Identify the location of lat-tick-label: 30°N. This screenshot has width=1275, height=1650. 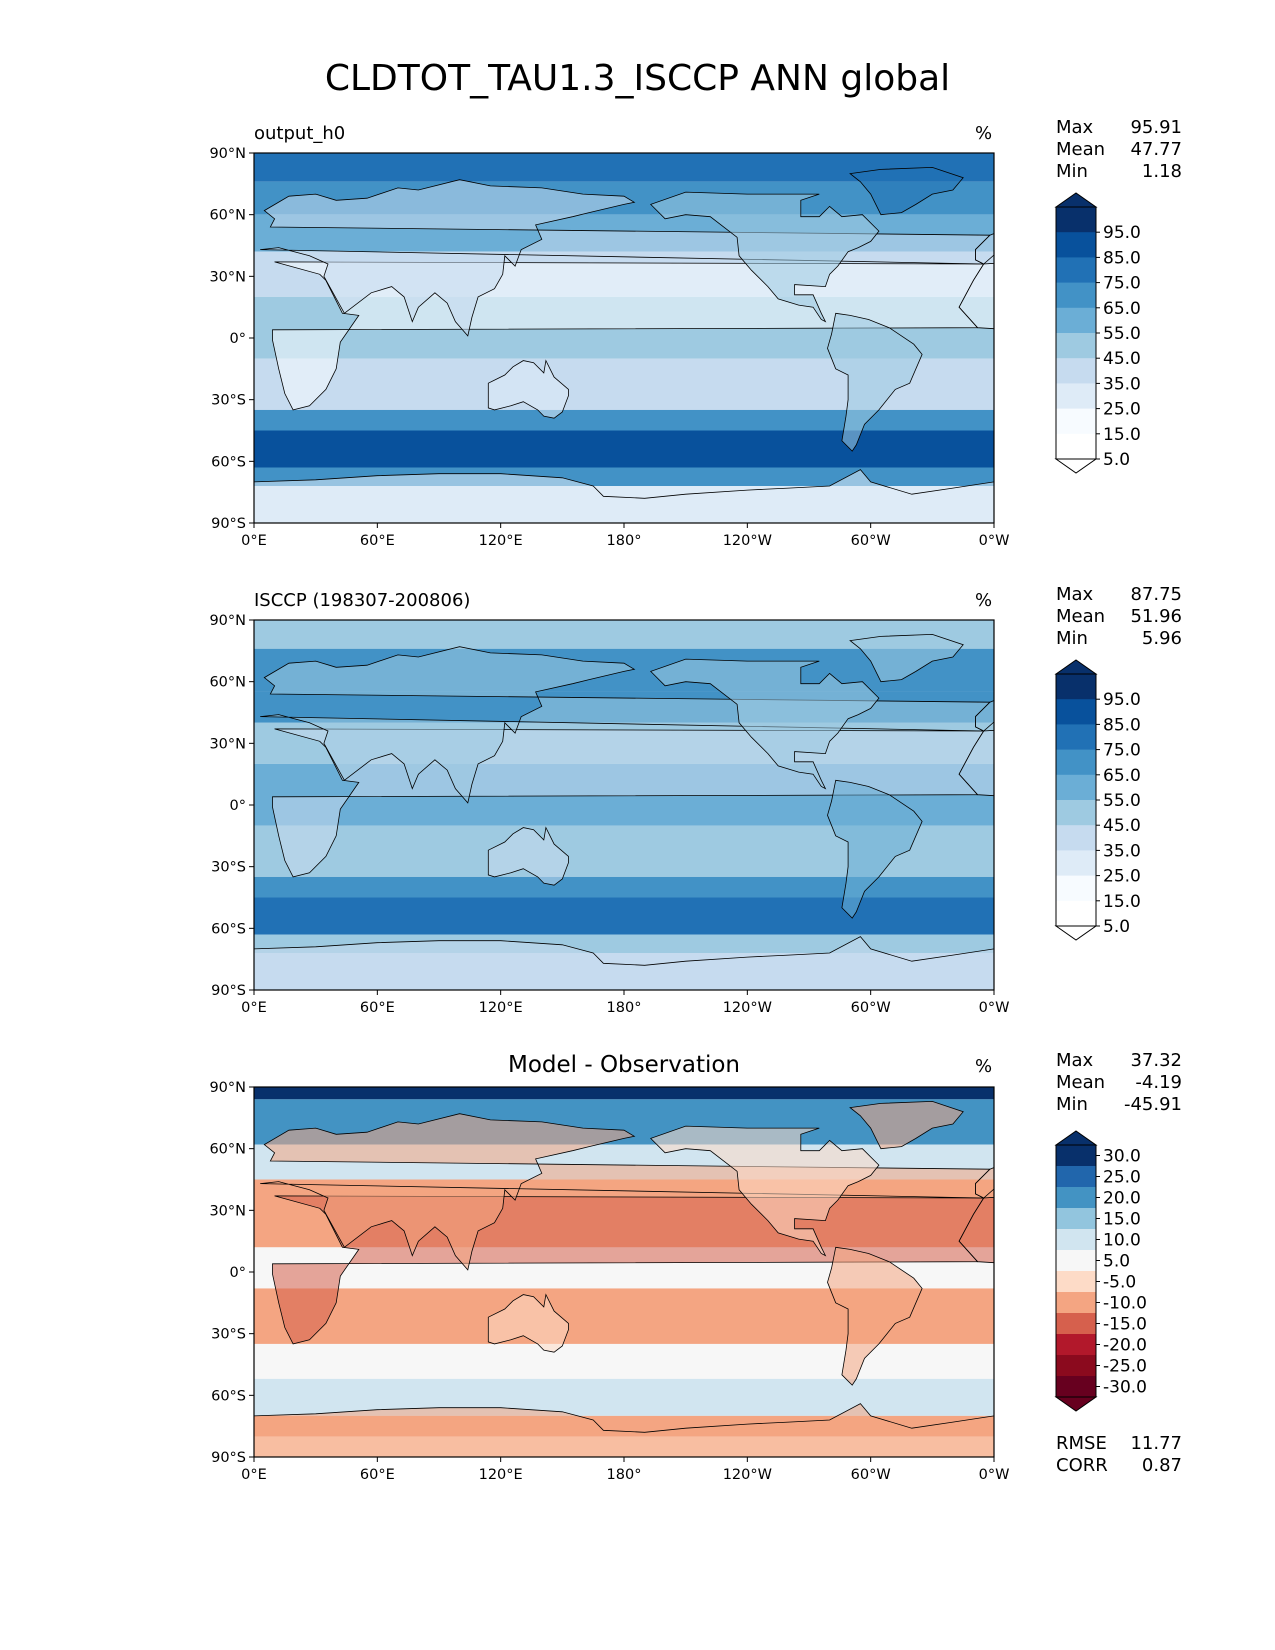
(227, 277).